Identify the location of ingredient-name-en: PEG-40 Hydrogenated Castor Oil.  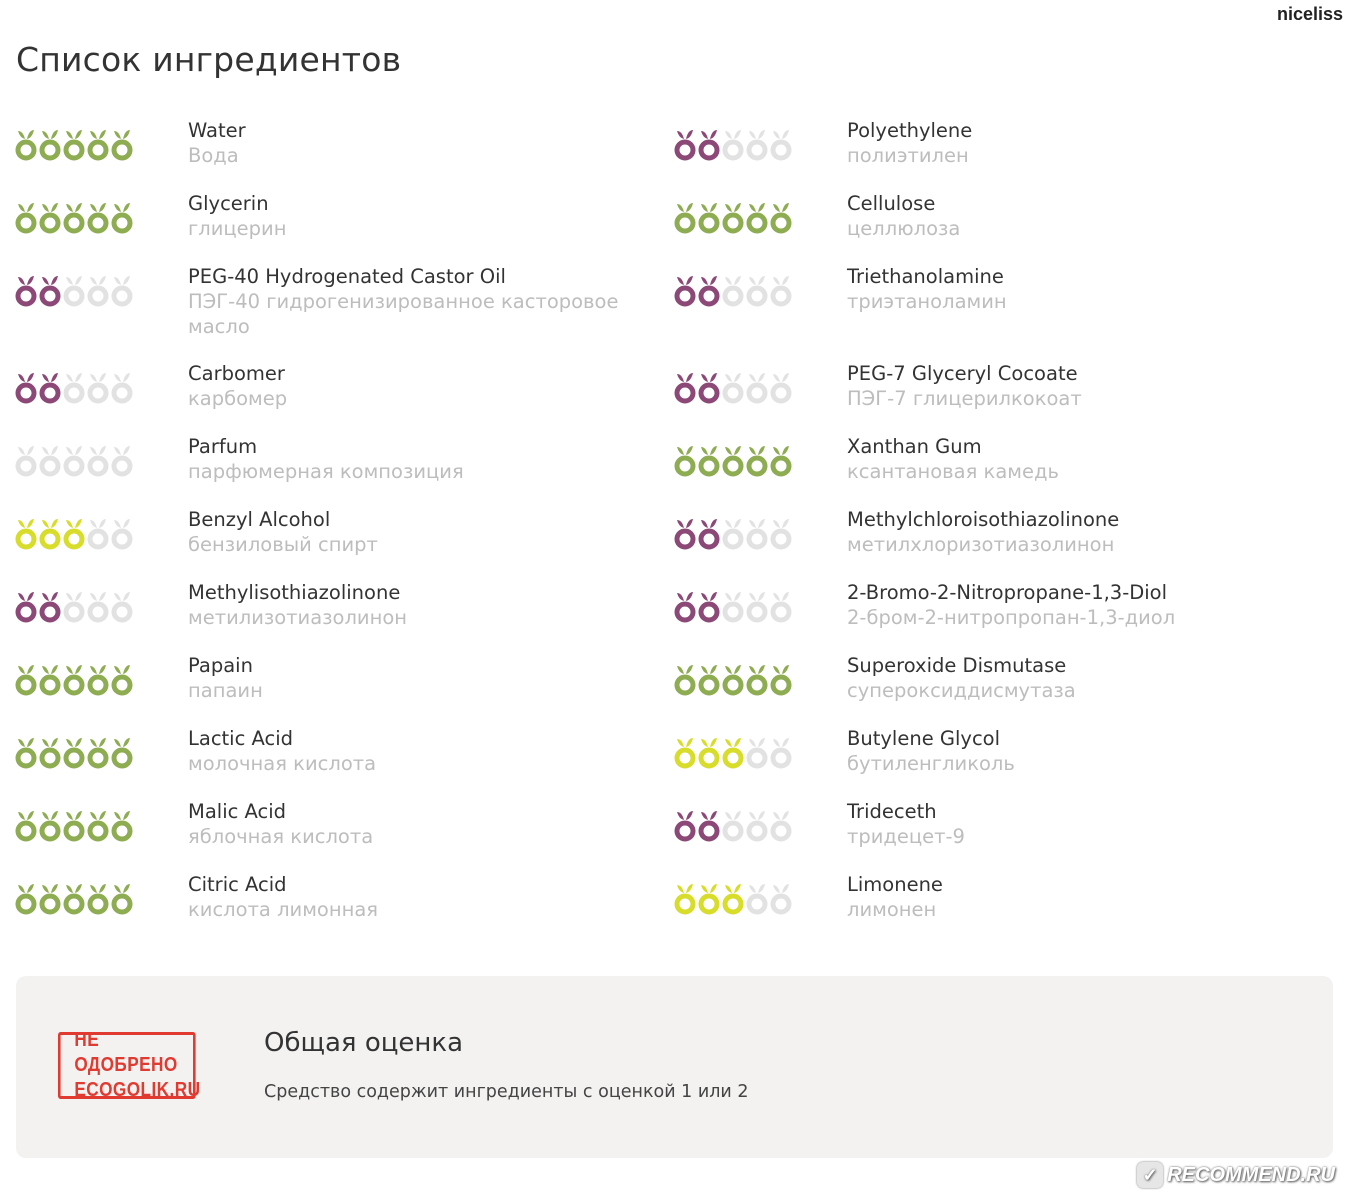
(347, 276).